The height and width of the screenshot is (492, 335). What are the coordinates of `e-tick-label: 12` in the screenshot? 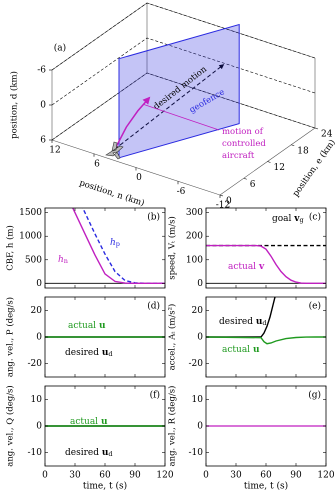 It's located at (279, 168).